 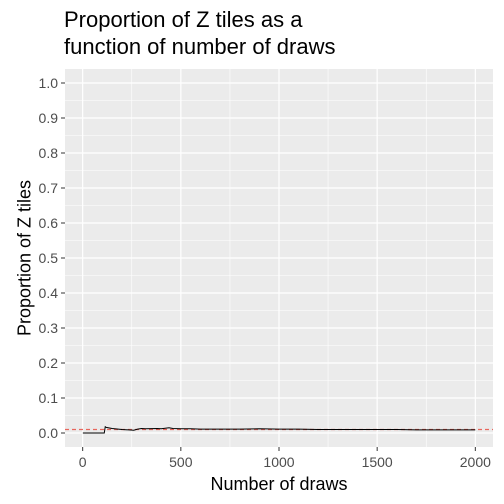 I want to click on chart-title-line-2: function of number of draws, so click(x=199, y=46).